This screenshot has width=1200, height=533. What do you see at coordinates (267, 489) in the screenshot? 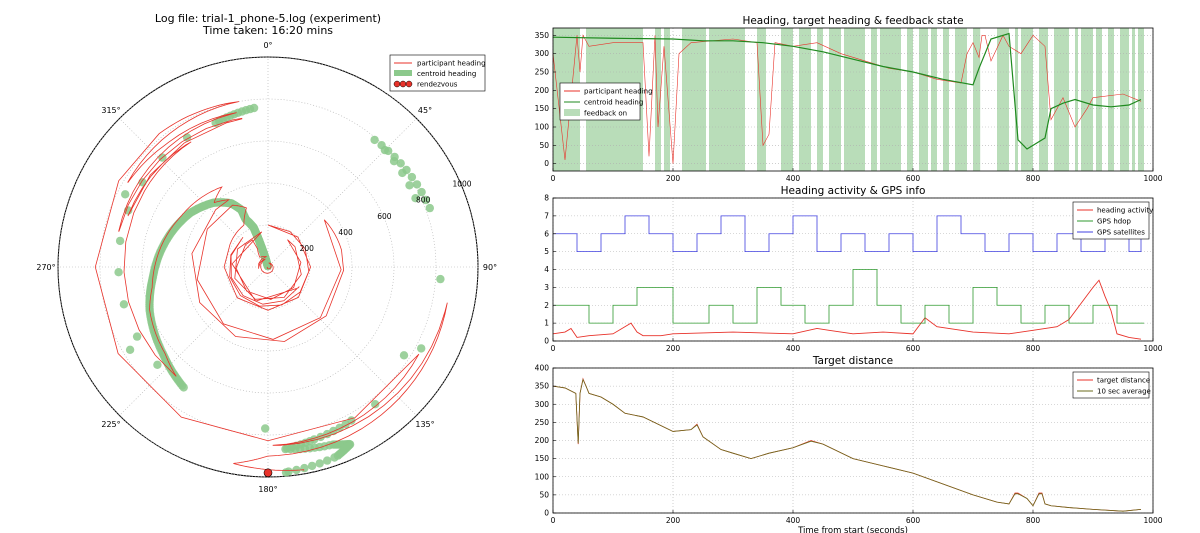
I see `angle-label: 180°` at bounding box center [267, 489].